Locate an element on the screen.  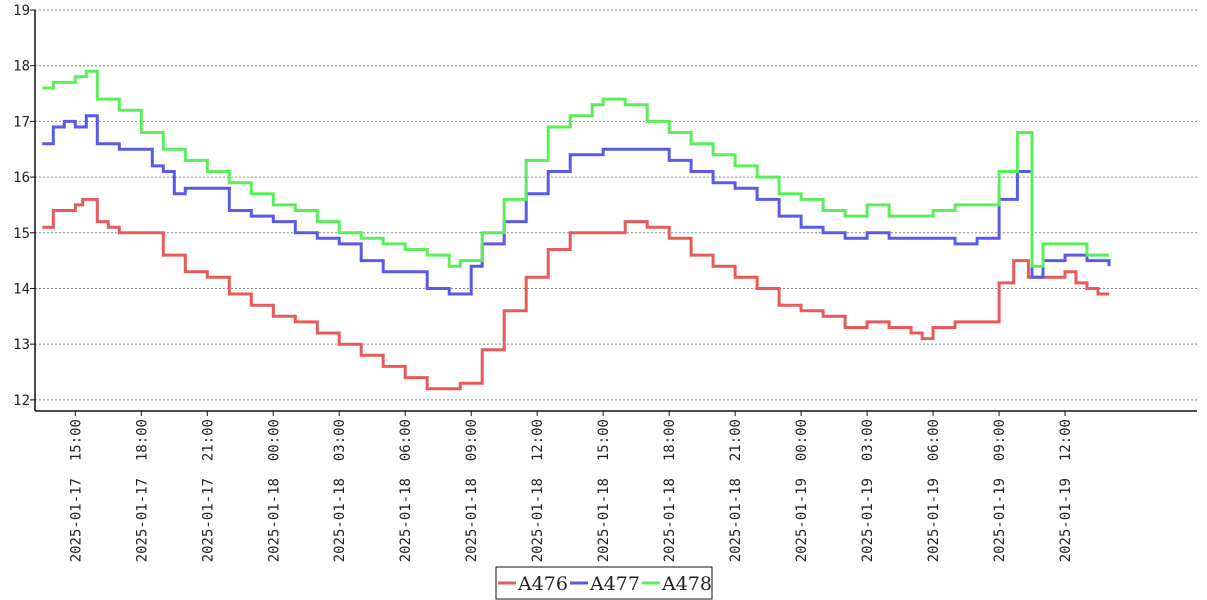
x-tick-label: 2025-01-18 03:00 is located at coordinates (340, 490).